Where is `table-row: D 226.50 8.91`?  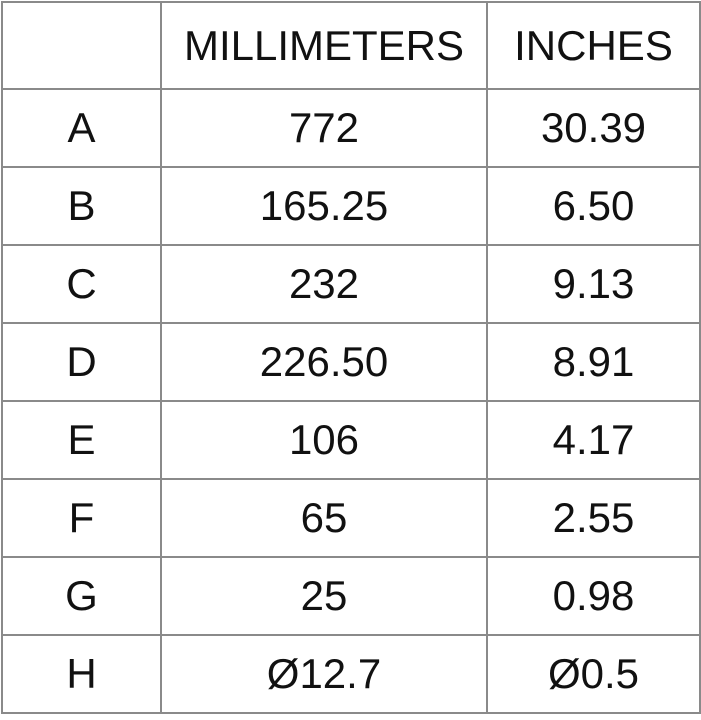
table-row: D 226.50 8.91 is located at coordinates (351, 362).